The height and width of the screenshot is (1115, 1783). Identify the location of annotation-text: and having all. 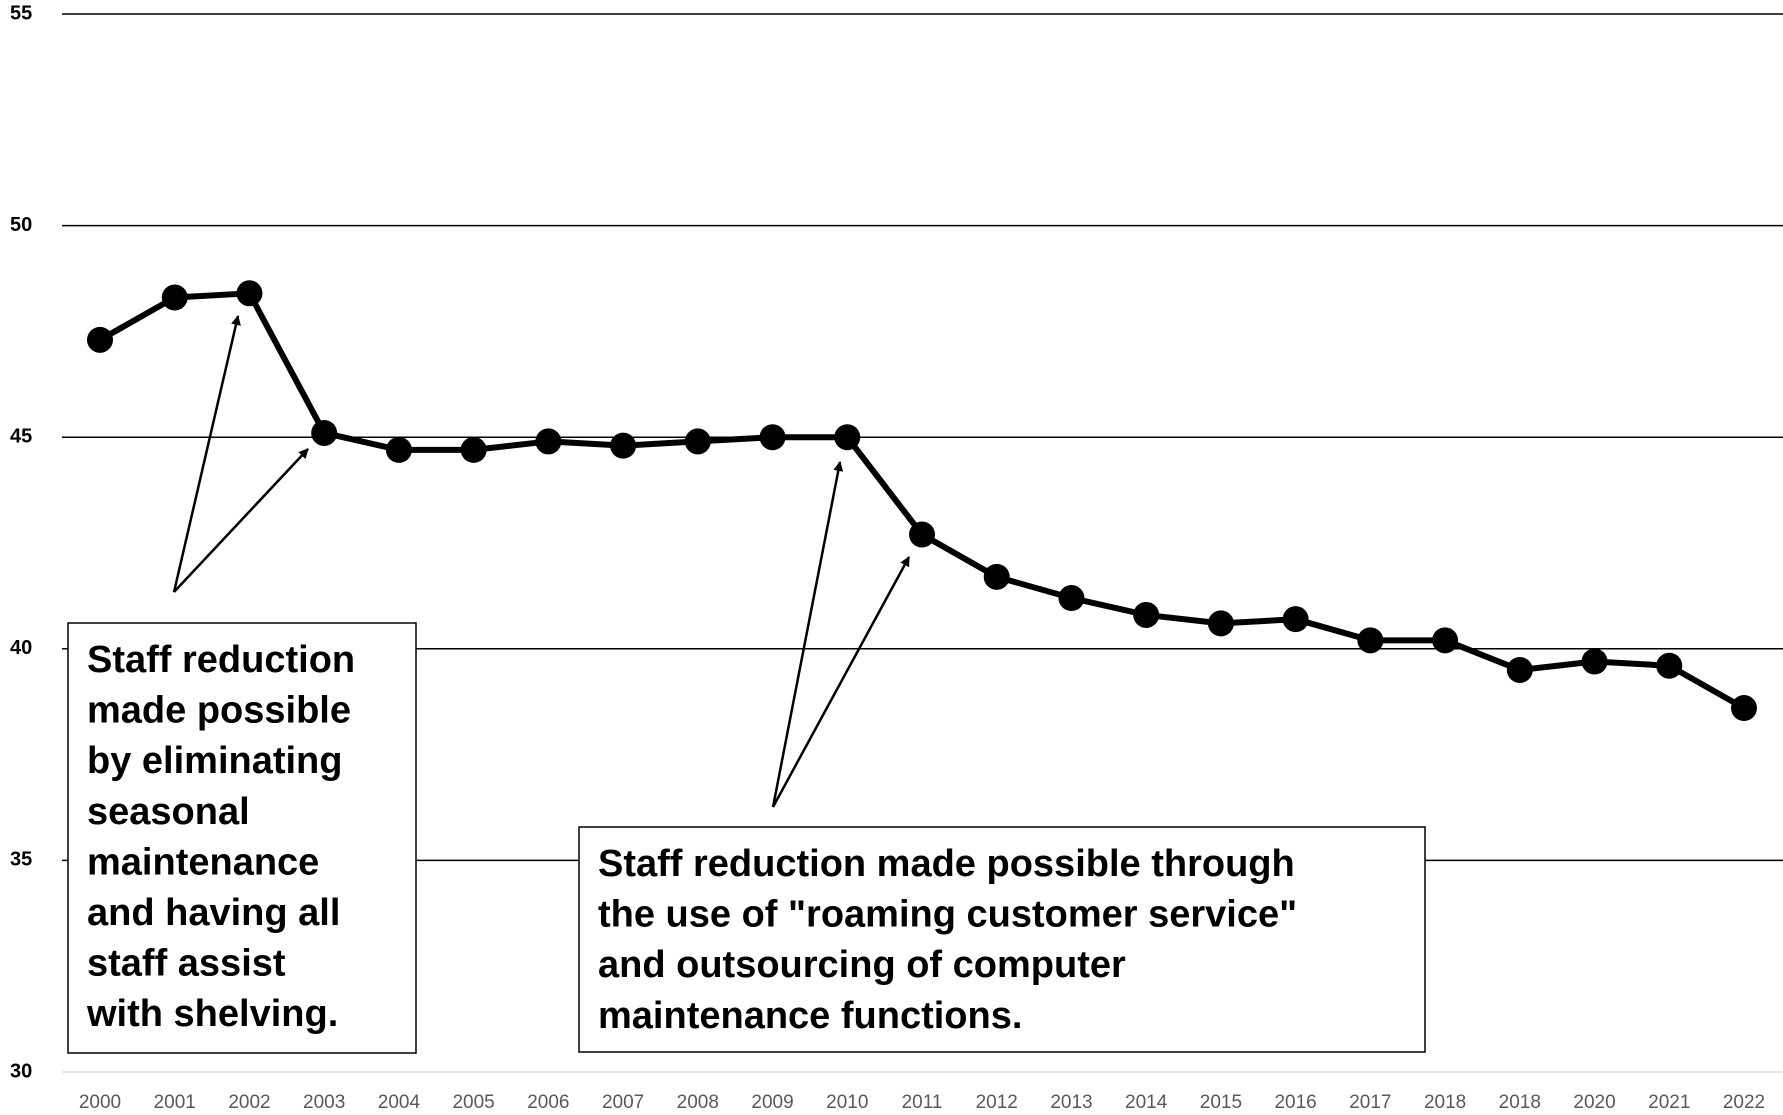
(213, 913).